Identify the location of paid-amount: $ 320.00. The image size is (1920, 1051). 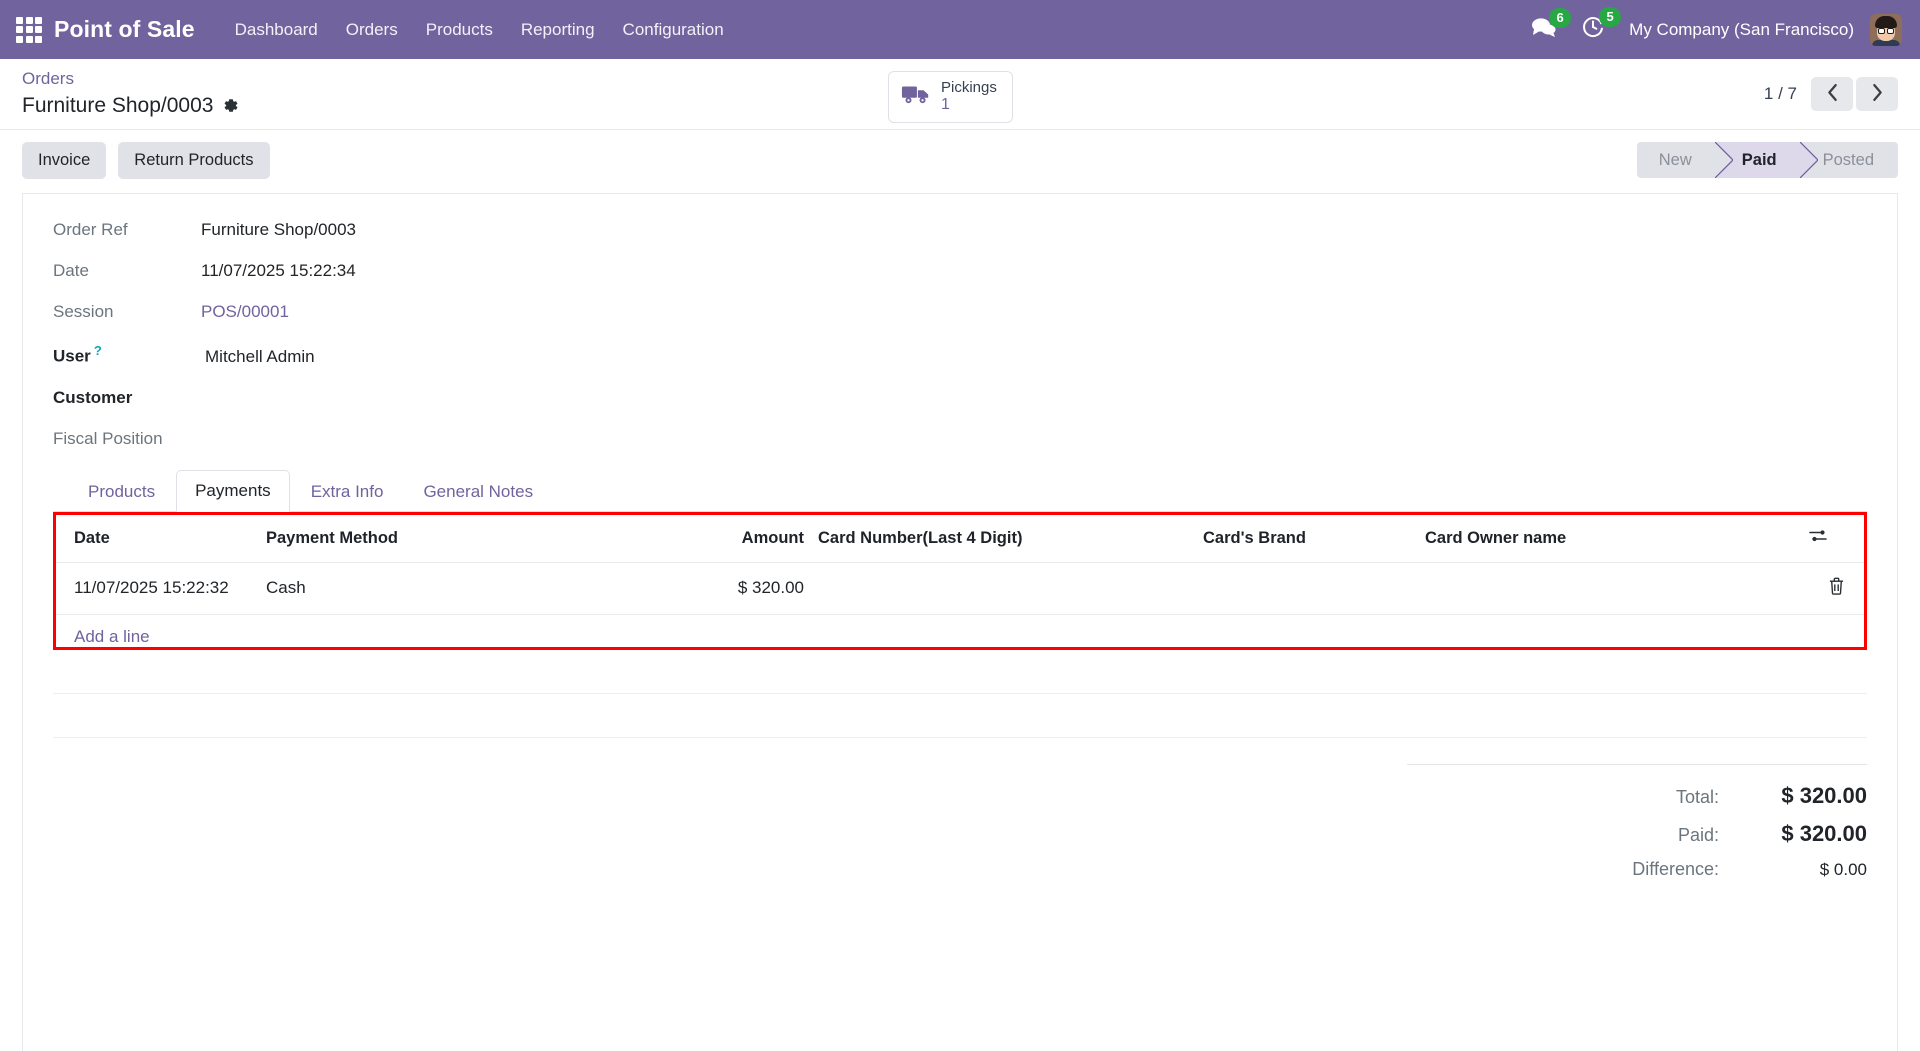
(1824, 833).